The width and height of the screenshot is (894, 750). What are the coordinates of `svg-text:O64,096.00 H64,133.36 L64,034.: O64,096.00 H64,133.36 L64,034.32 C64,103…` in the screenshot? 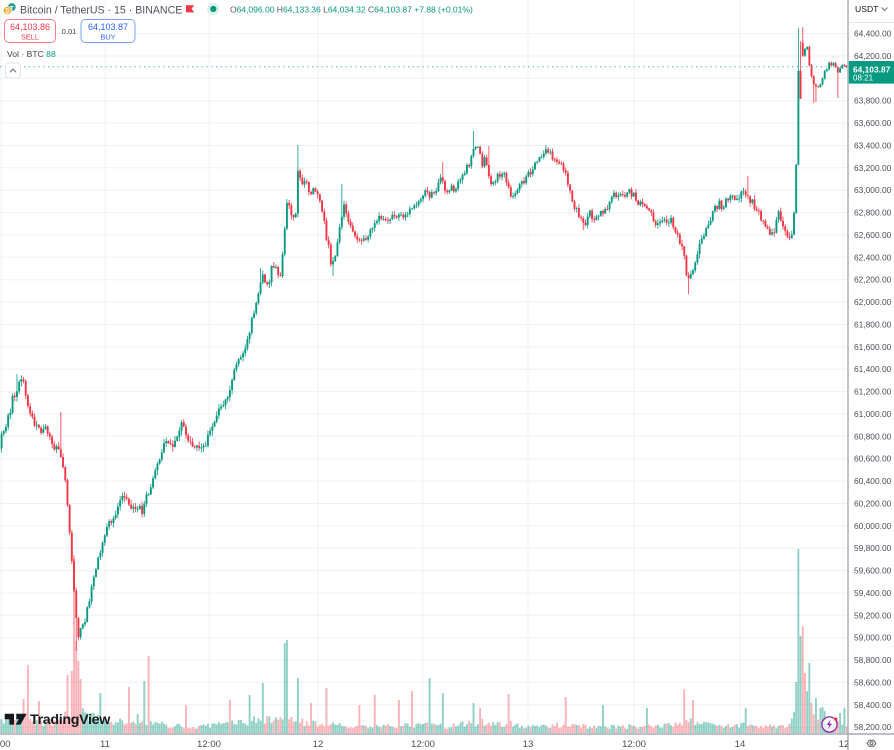 It's located at (351, 10).